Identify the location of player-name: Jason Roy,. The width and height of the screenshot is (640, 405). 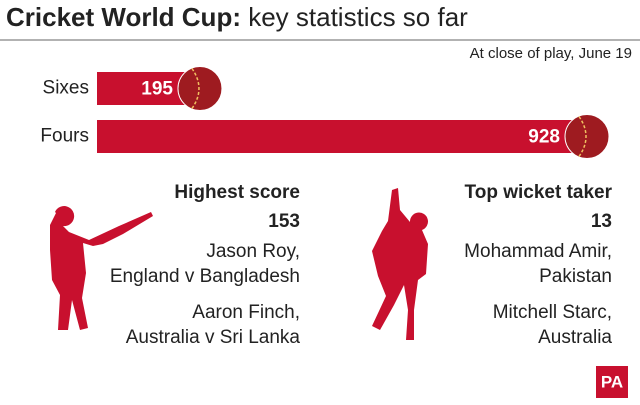
(253, 251).